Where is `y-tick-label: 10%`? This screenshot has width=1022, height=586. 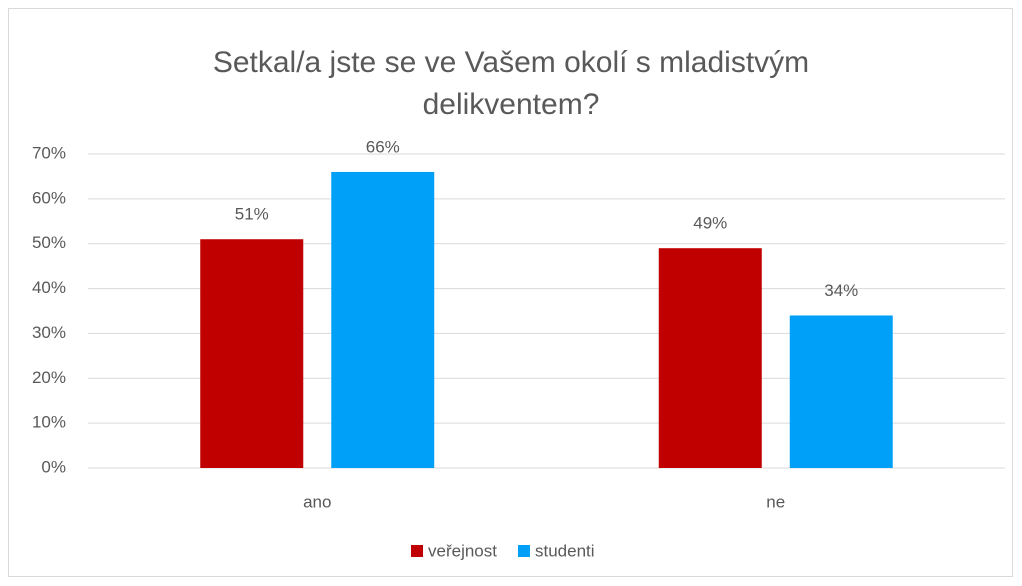 y-tick-label: 10% is located at coordinates (49, 422).